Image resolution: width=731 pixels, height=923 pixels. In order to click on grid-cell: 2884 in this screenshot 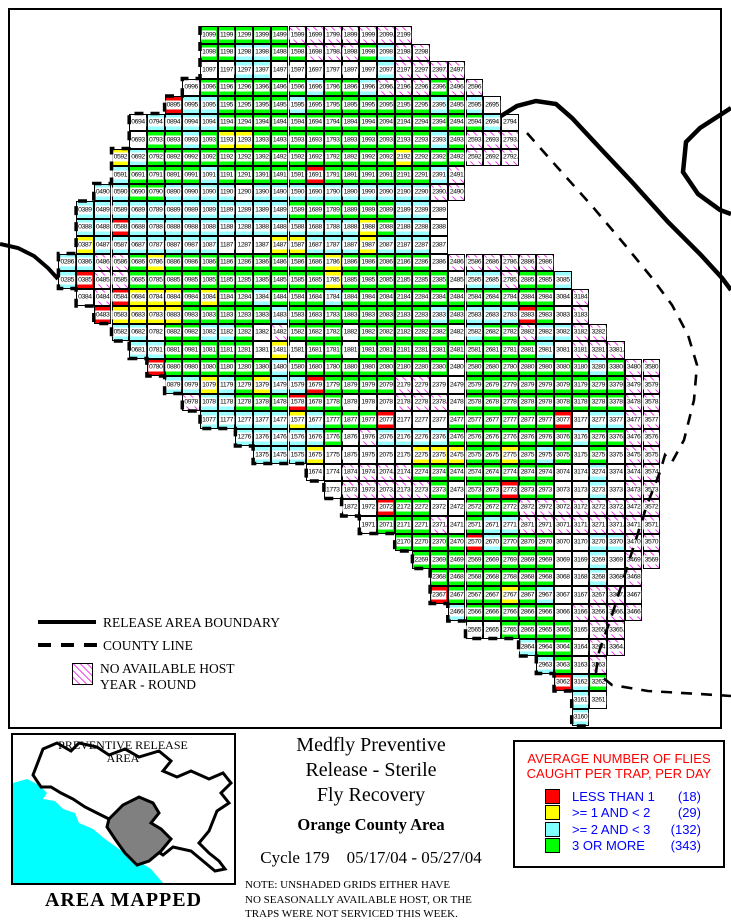, I will do `click(527, 297)`.